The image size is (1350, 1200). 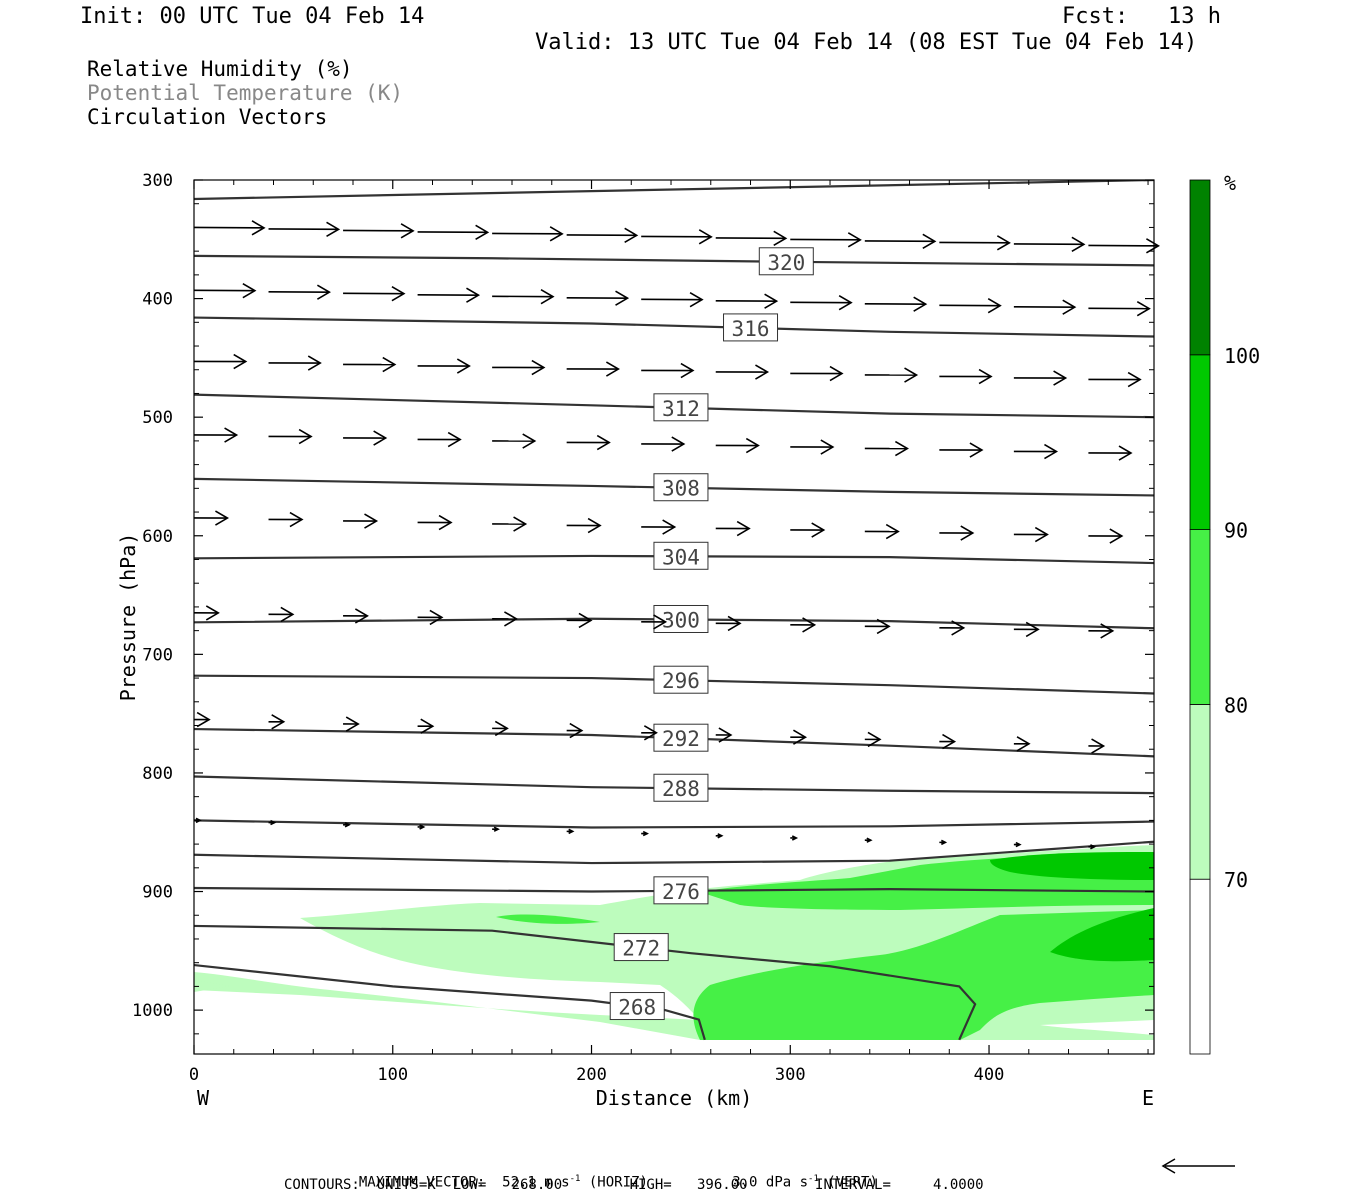 What do you see at coordinates (536, 1182) in the screenshot?
I see `max-horiz-value: 52.1 m s` at bounding box center [536, 1182].